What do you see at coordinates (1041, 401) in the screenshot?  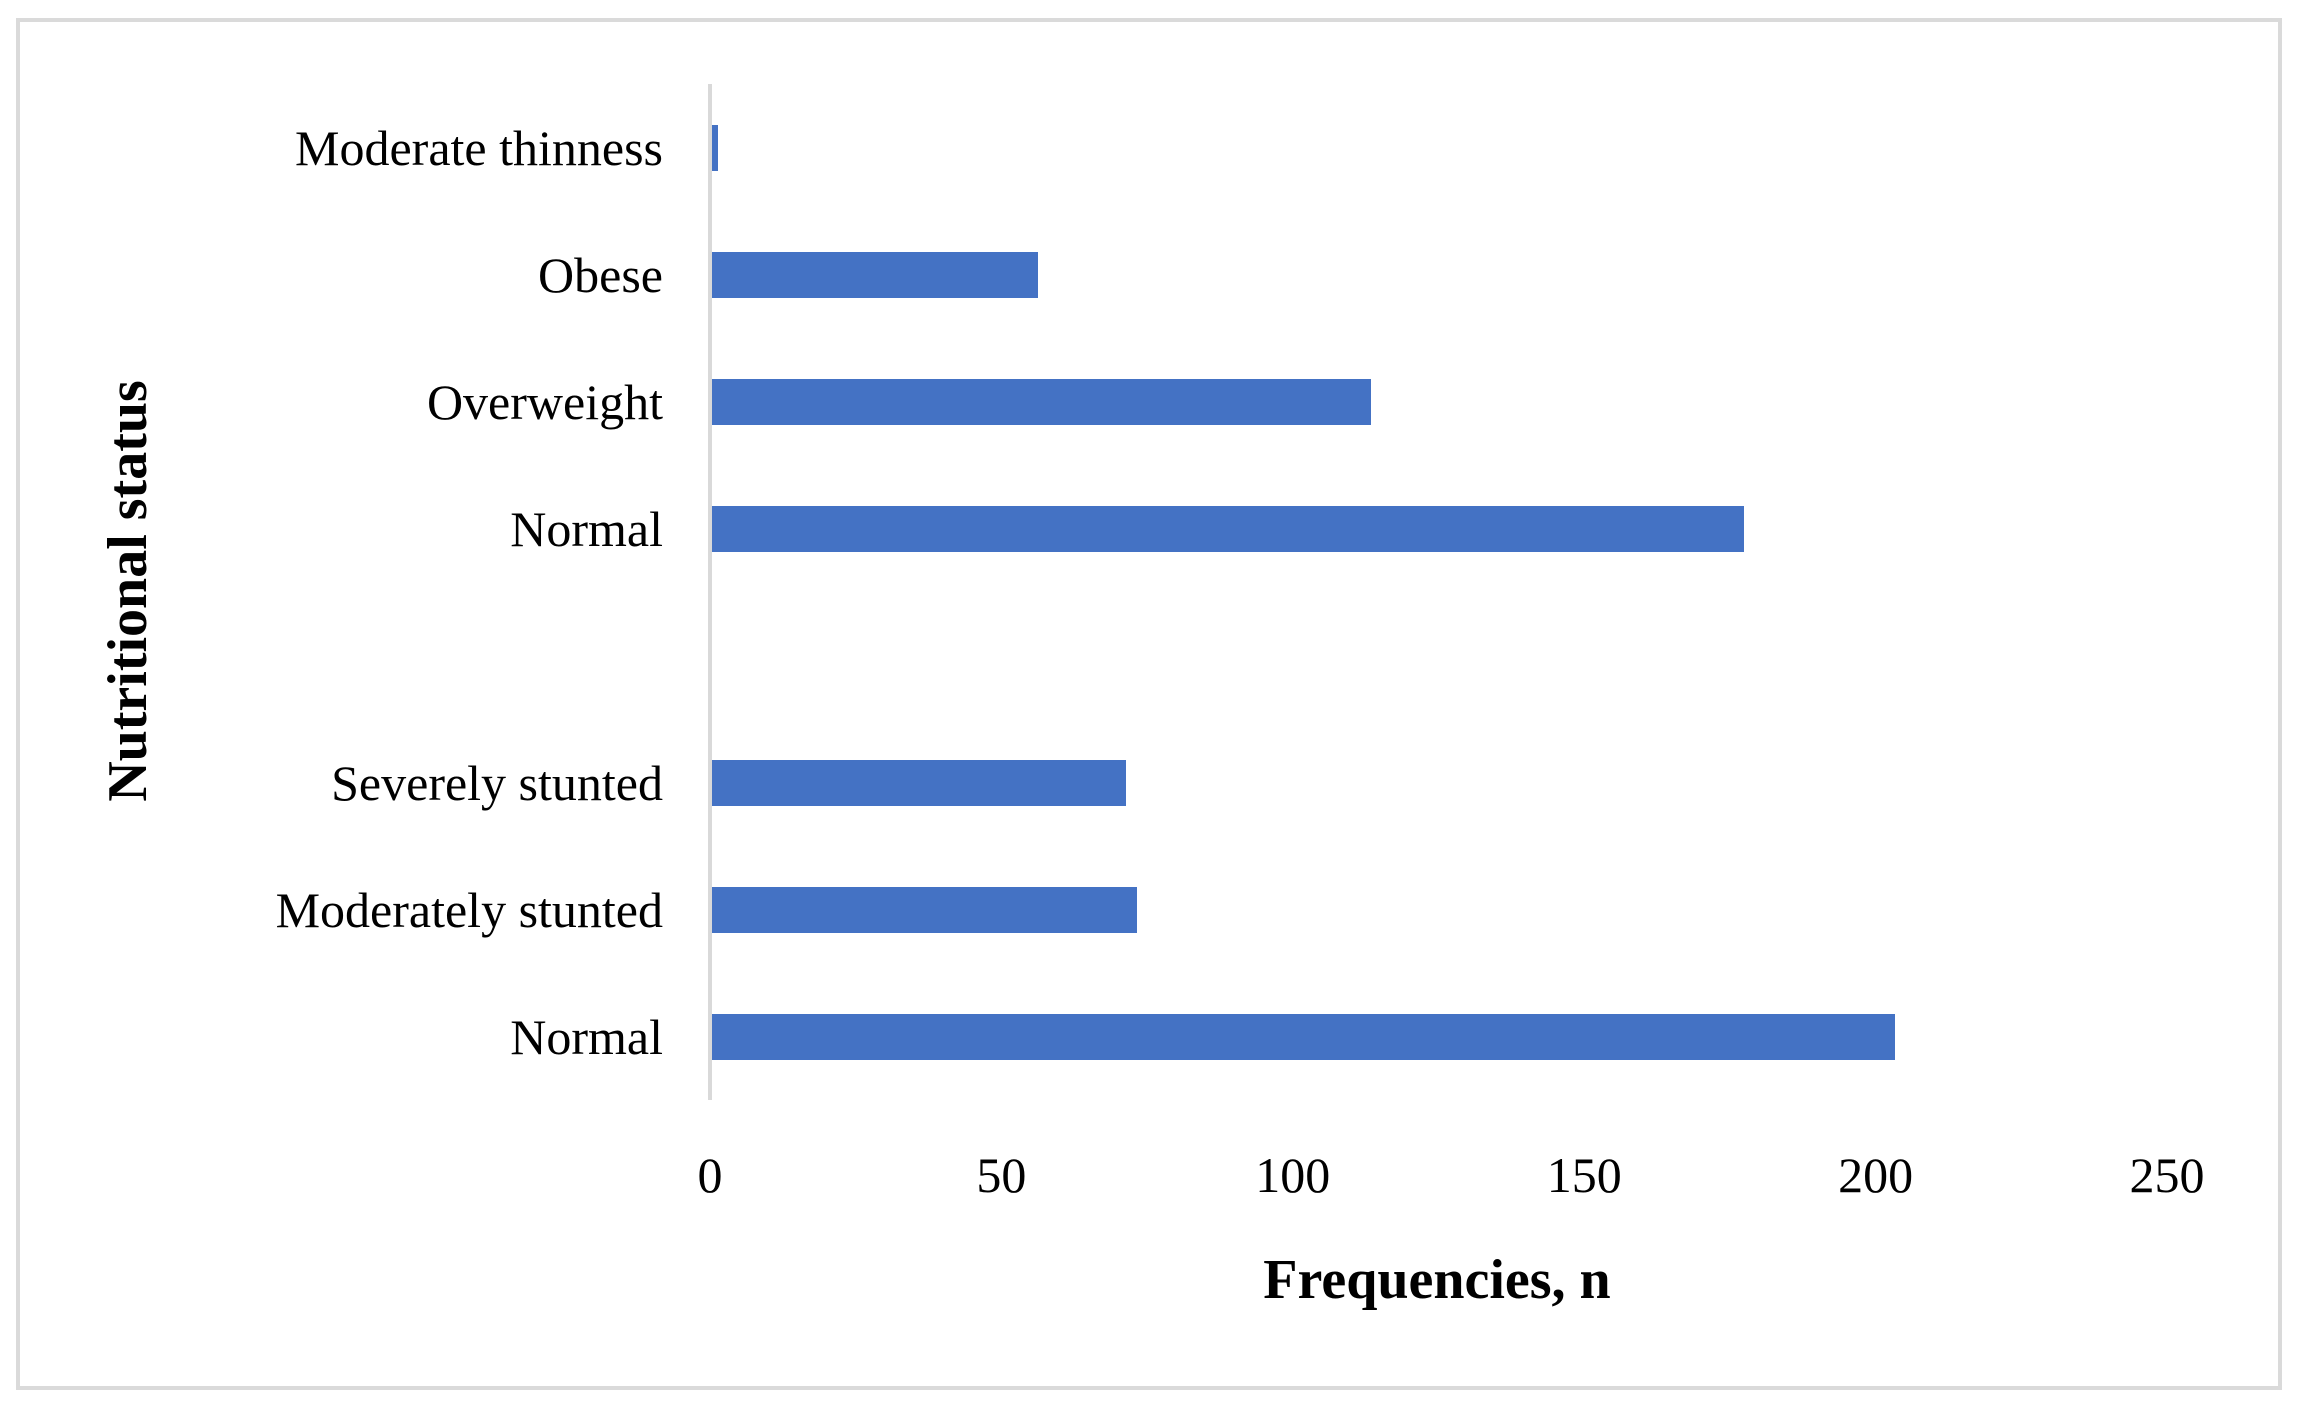 I see `bar-overweight` at bounding box center [1041, 401].